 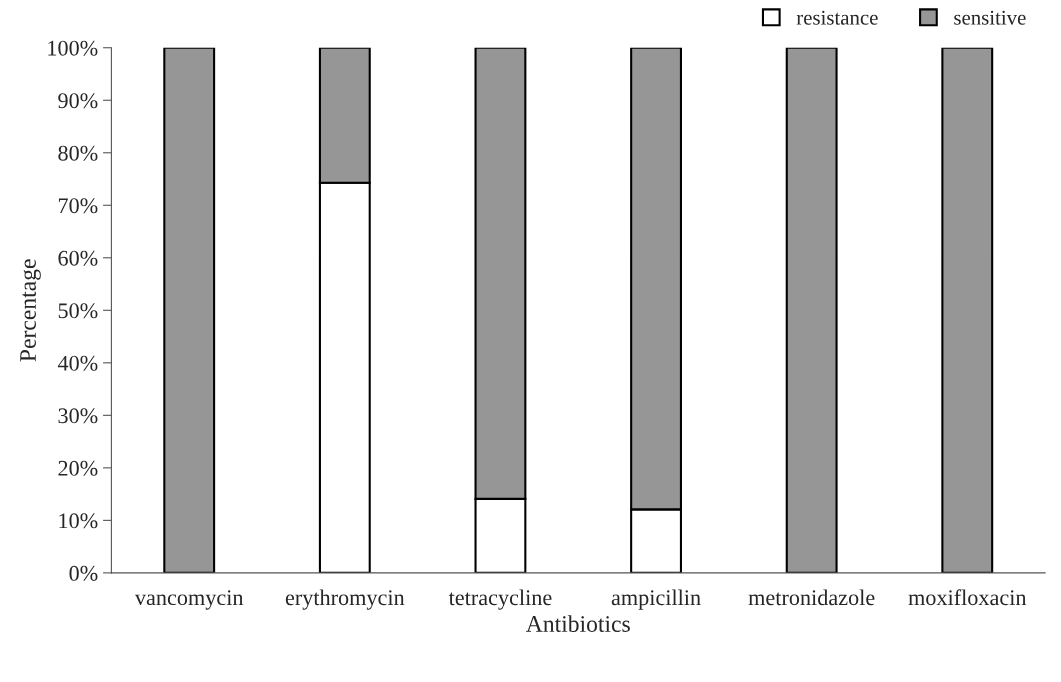 What do you see at coordinates (78, 101) in the screenshot?
I see `y-tick-label: 90%` at bounding box center [78, 101].